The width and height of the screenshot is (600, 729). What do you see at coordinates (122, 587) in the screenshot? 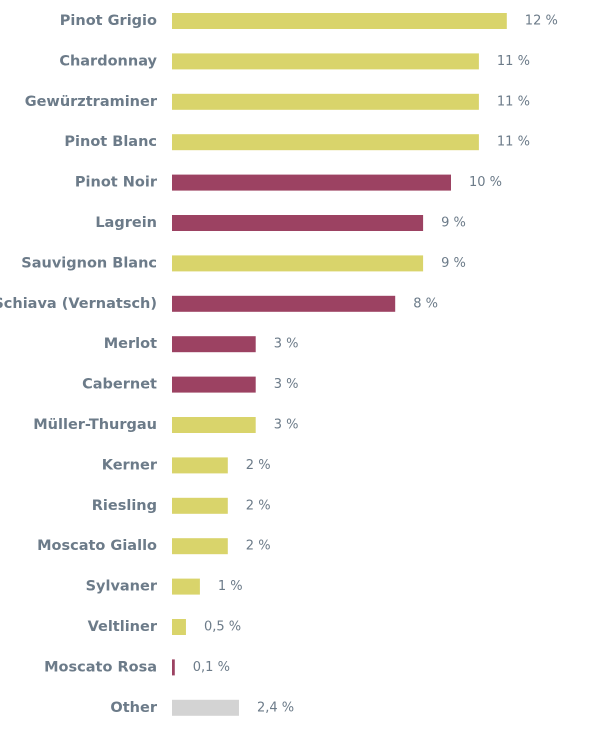
I see `category-label: Sylvaner` at bounding box center [122, 587].